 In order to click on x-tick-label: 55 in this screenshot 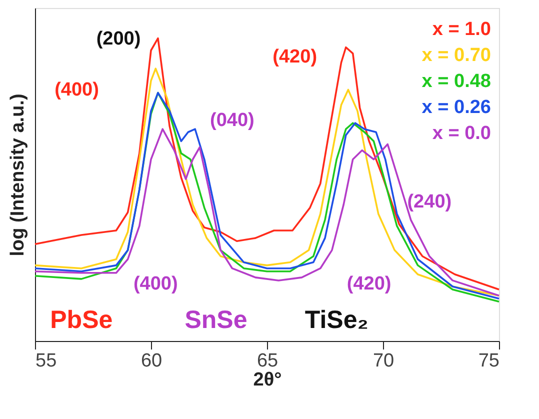, I will do `click(46, 361)`.